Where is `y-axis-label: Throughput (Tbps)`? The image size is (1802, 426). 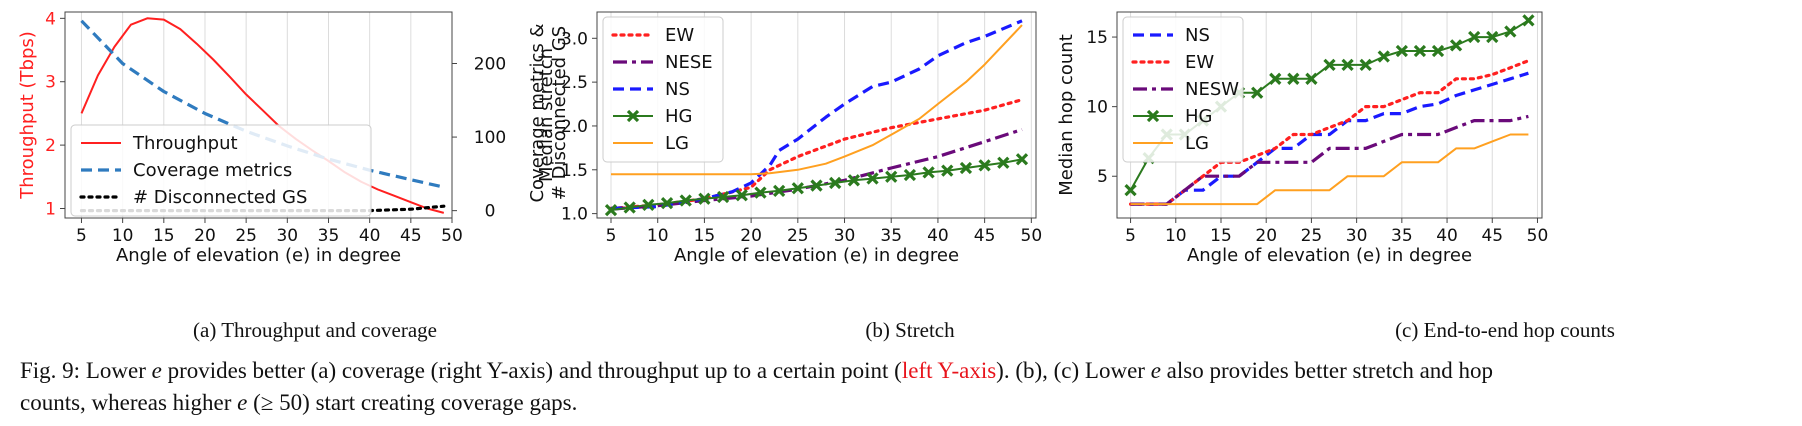 y-axis-label: Throughput (Tbps) is located at coordinates (27, 115).